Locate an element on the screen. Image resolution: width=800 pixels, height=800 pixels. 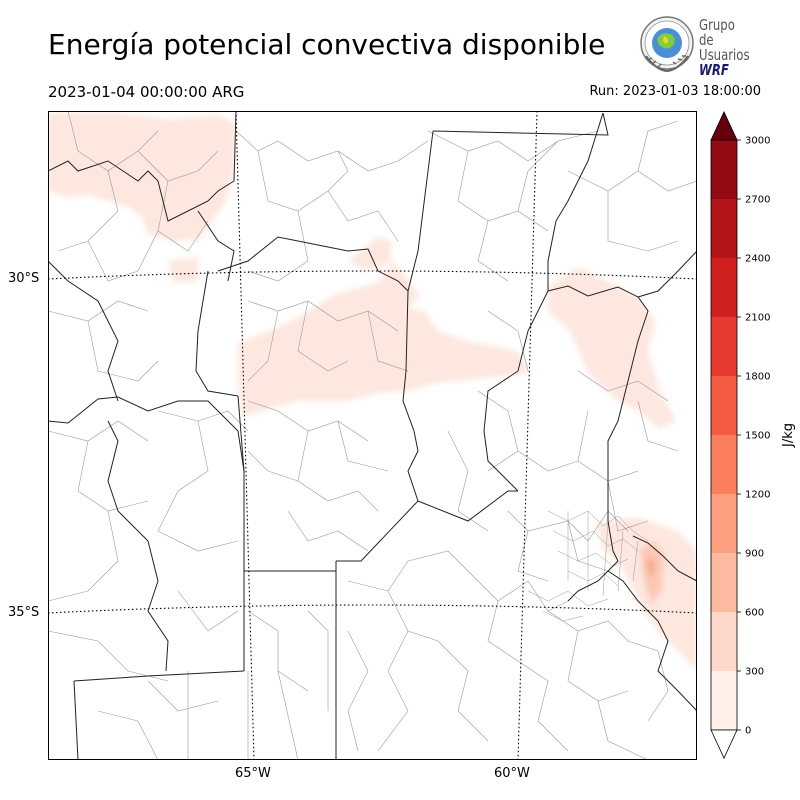
border-cordoba-santafe is located at coordinates (377, 426).